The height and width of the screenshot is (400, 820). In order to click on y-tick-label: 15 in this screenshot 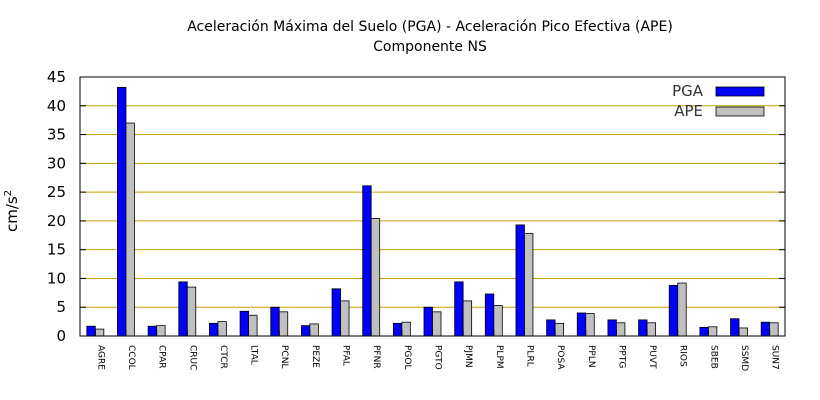, I will do `click(56, 250)`.